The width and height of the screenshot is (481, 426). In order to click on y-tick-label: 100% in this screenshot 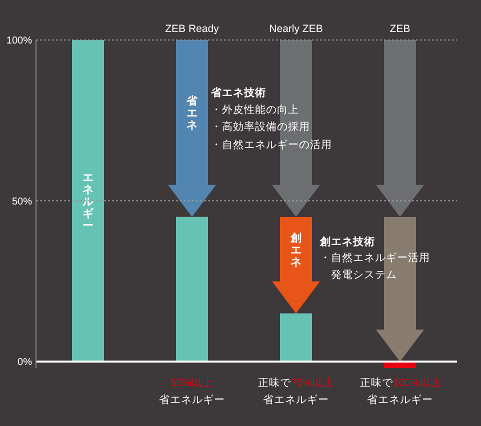, I will do `click(19, 41)`.